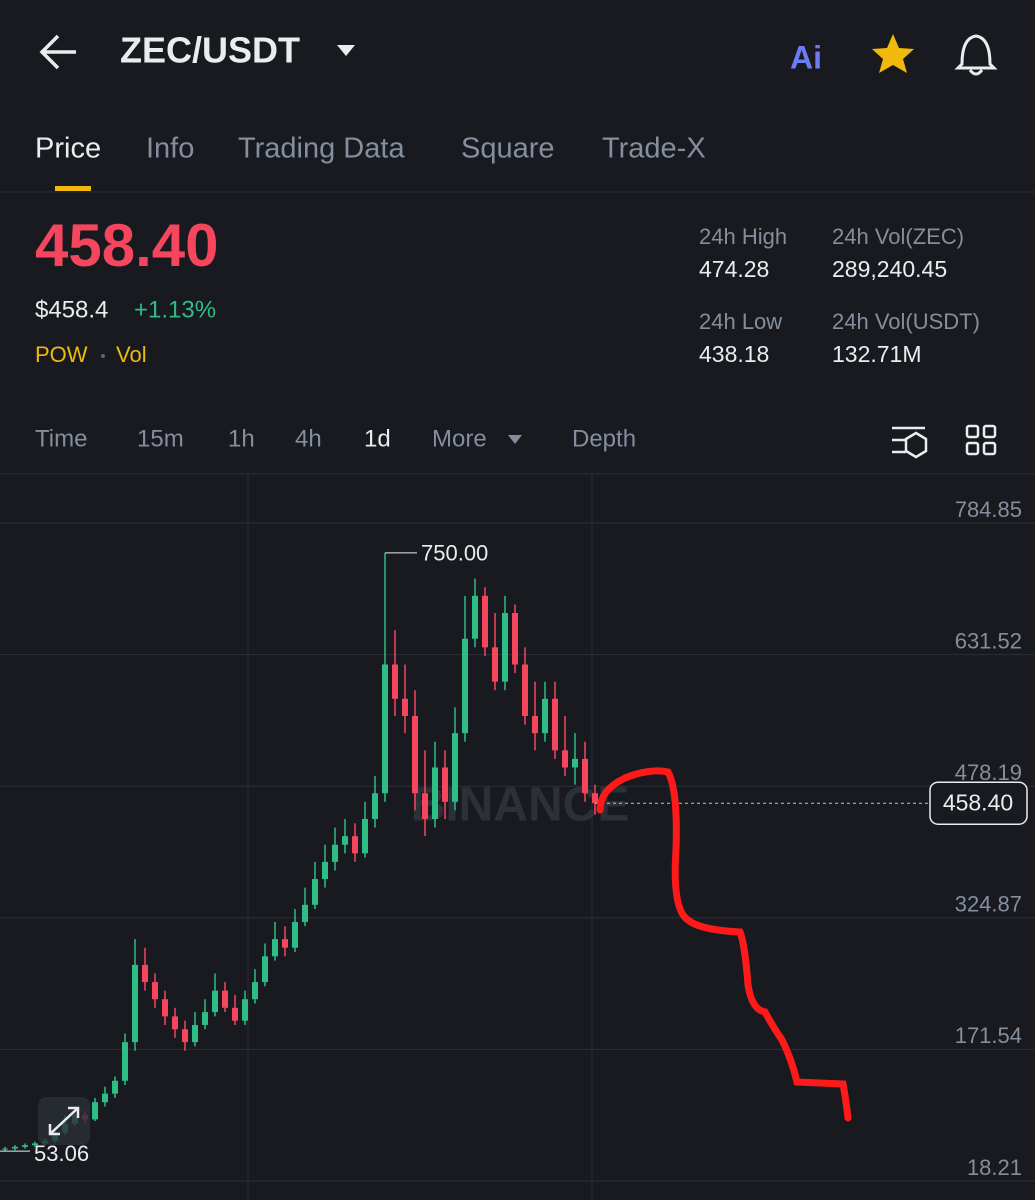 Image resolution: width=1035 pixels, height=1200 pixels. I want to click on low-label: 53.06, so click(61, 1153).